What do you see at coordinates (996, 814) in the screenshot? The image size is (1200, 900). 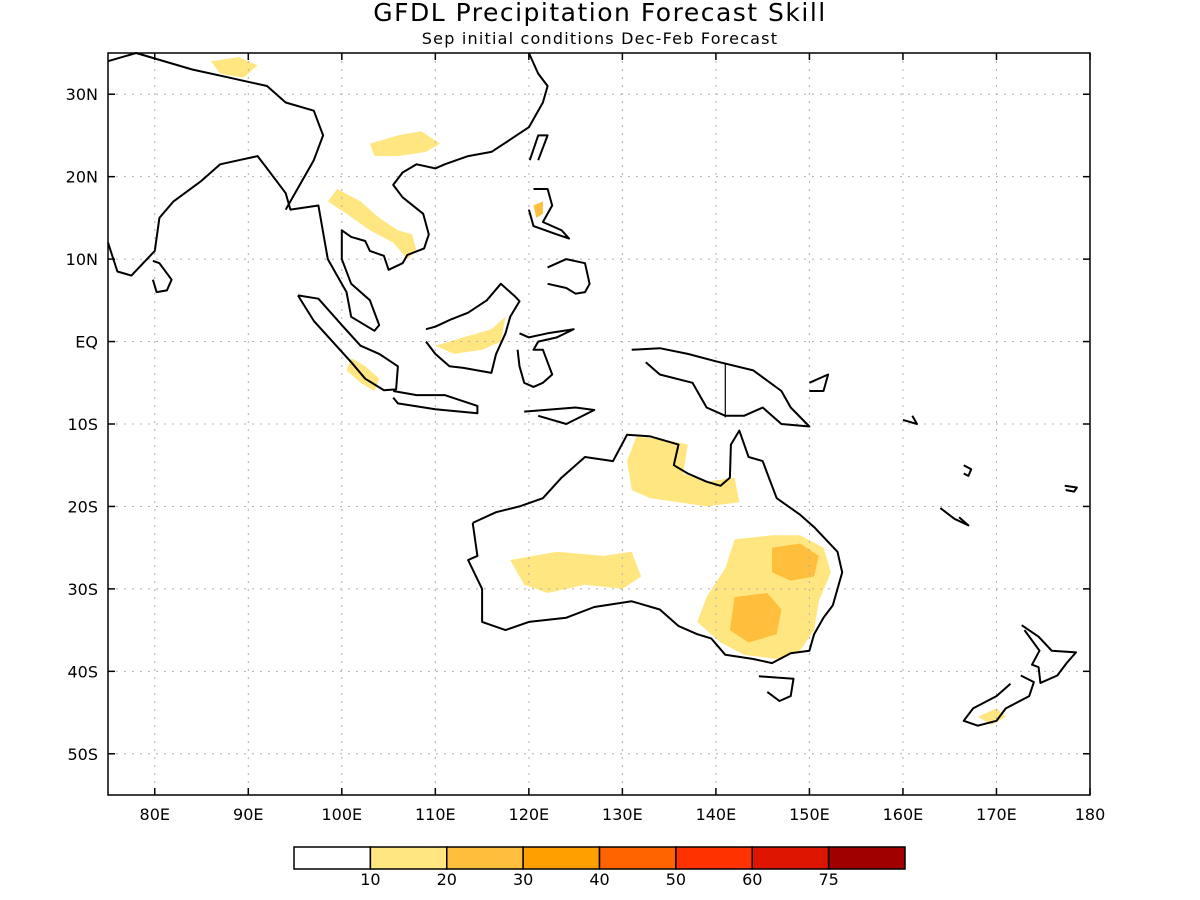 I see `lon-tick-label: 170E` at bounding box center [996, 814].